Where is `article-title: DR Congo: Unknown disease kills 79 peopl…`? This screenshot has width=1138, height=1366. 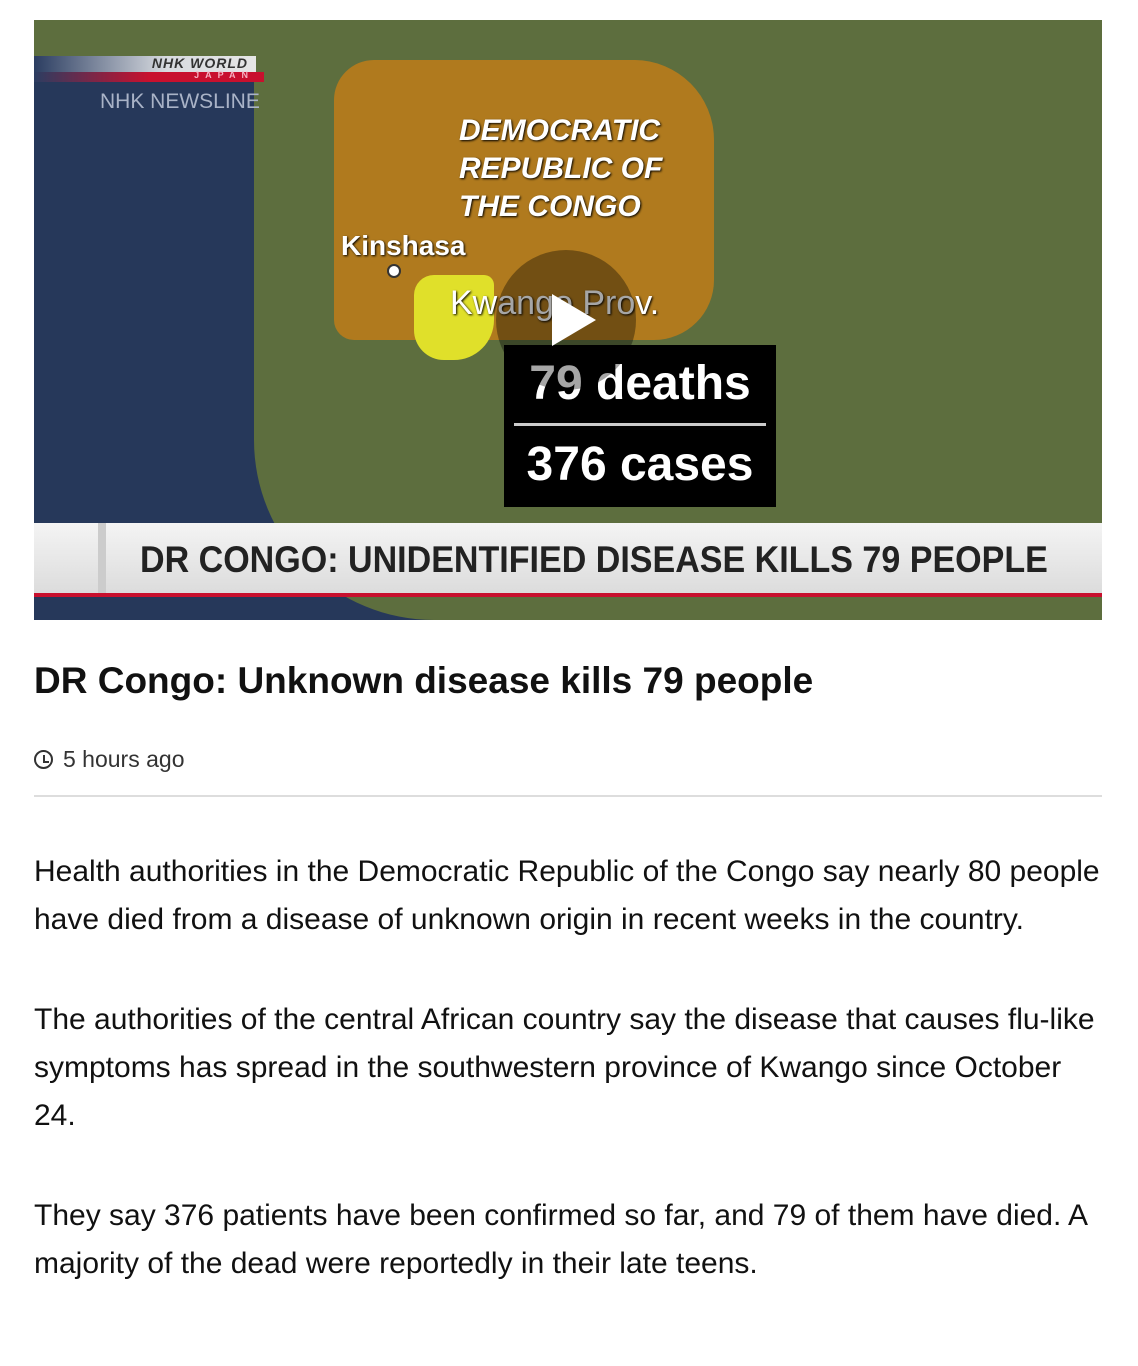 article-title: DR Congo: Unknown disease kills 79 peopl… is located at coordinates (424, 680).